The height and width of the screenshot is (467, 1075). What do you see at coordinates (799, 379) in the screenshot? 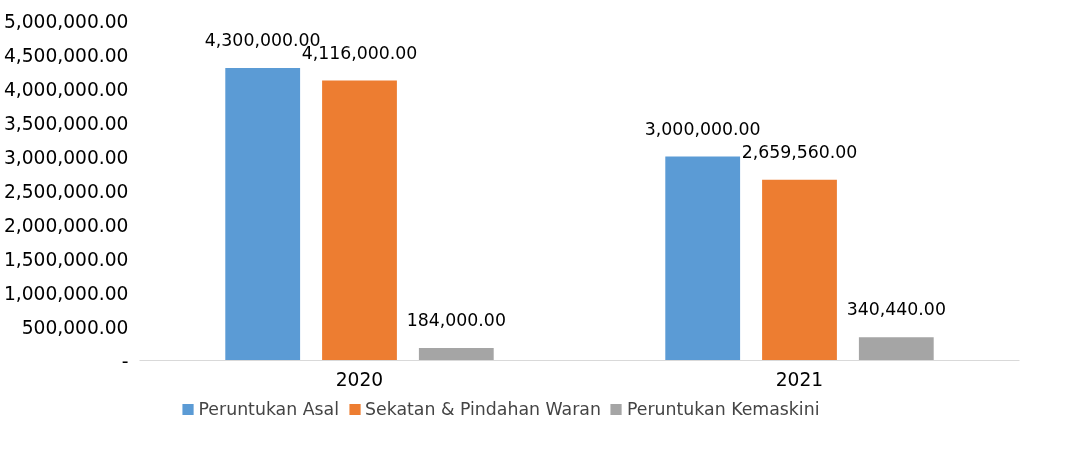
I see `x-tick-label: 2021` at bounding box center [799, 379].